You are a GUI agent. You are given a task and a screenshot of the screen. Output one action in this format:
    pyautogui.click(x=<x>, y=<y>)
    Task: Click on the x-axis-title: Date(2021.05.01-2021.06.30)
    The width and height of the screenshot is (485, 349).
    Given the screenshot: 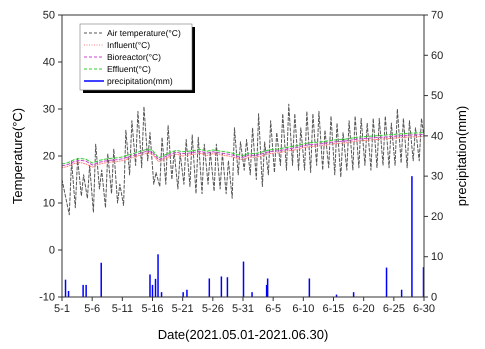 What is the action you would take?
    pyautogui.click(x=243, y=334)
    